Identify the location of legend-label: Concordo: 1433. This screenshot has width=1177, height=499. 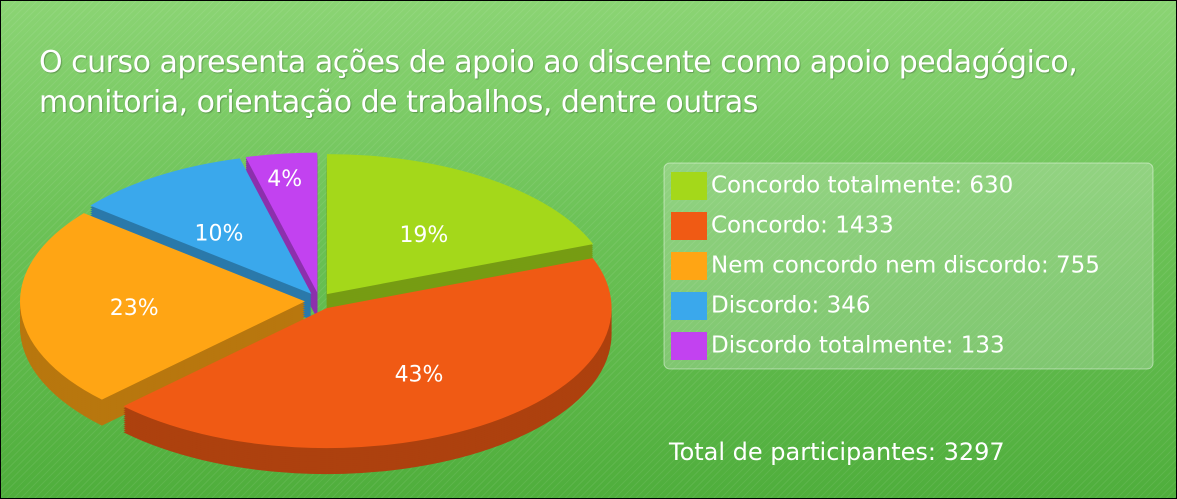
(802, 226).